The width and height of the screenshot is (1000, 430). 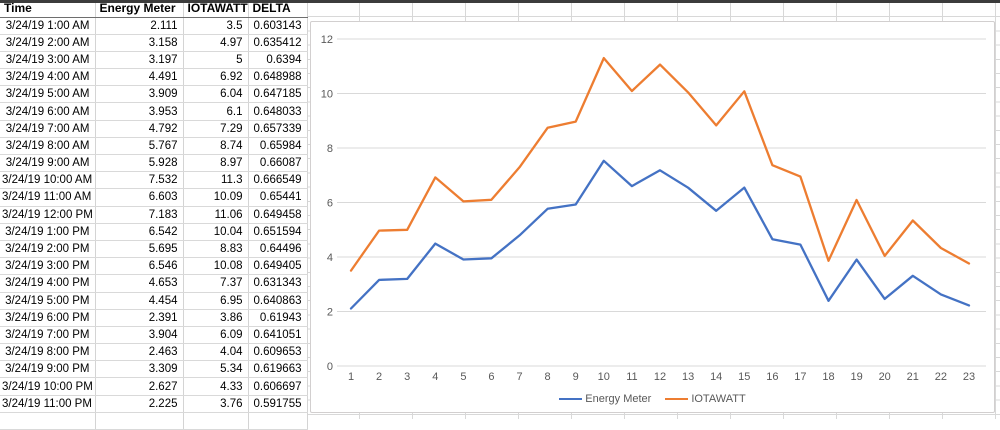 I want to click on cell: 11.06, so click(x=216, y=215).